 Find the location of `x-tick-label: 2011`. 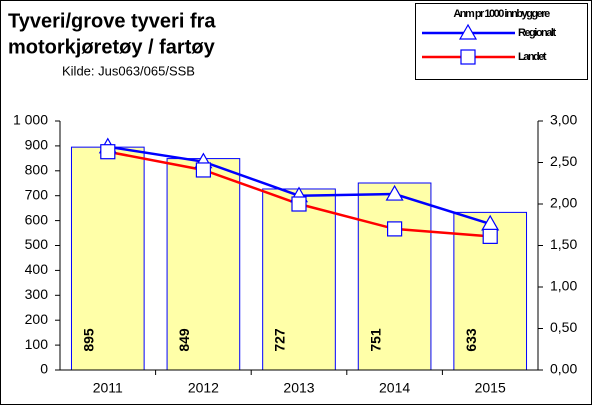

x-tick-label: 2011 is located at coordinates (108, 388).